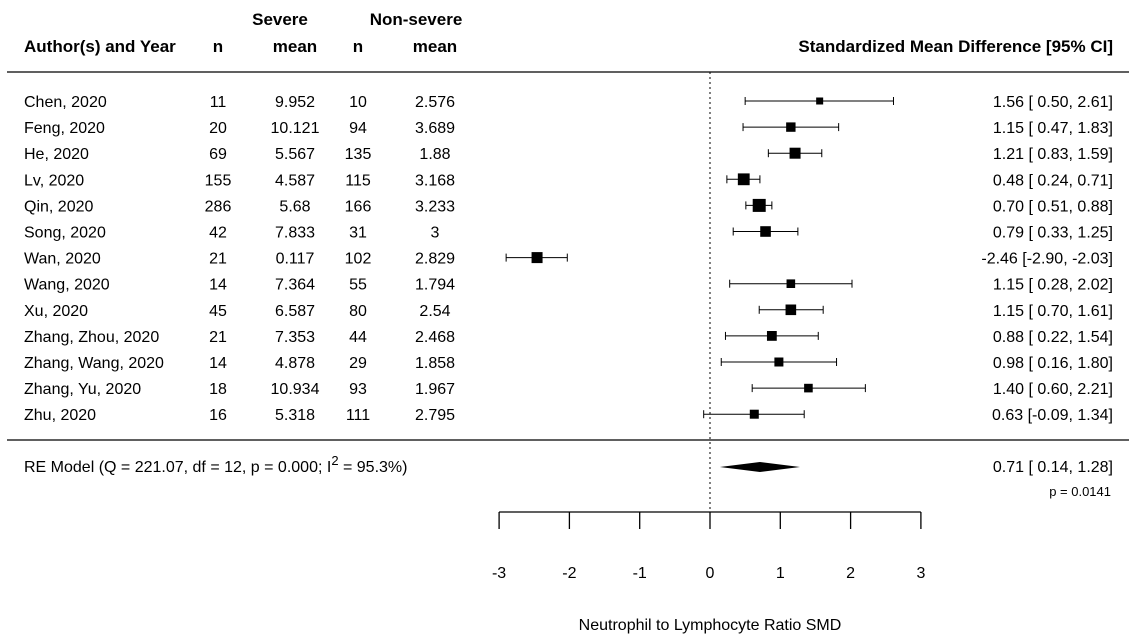 The image size is (1129, 637). Describe the element at coordinates (64, 128) in the screenshot. I see `study-label: Feng, 2020` at that location.